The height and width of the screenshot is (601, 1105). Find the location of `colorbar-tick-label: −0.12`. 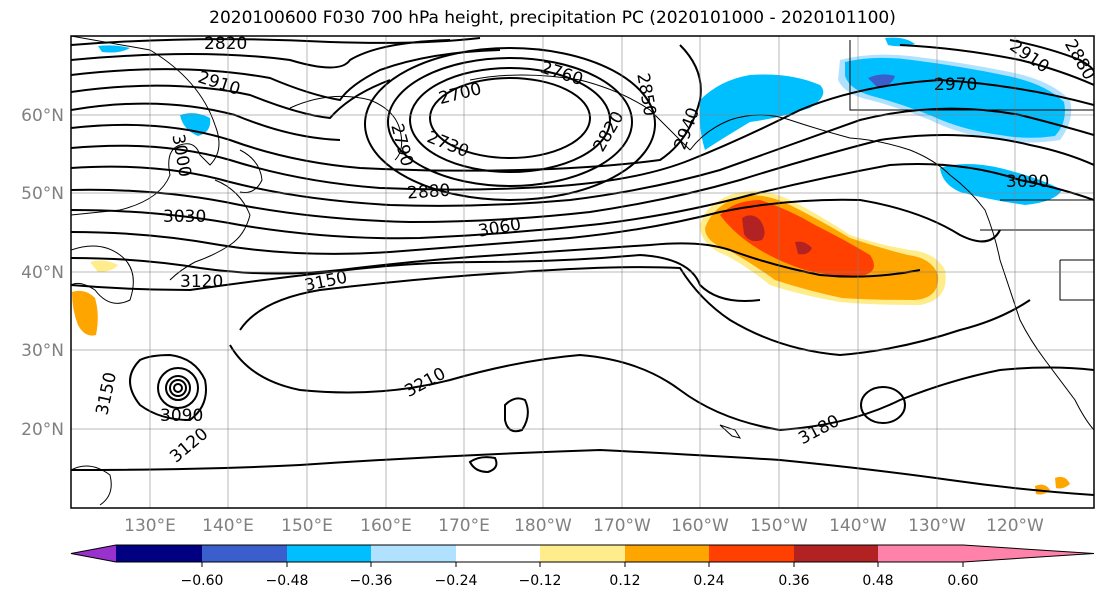

colorbar-tick-label: −0.12 is located at coordinates (540, 581).